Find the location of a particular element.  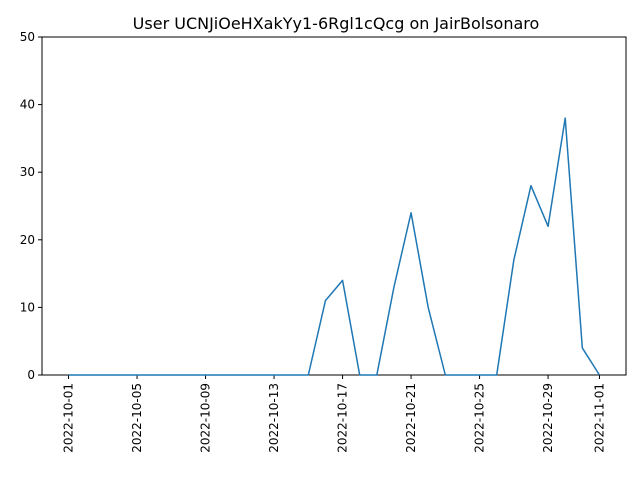

x-tick-label: 2022-10-13 is located at coordinates (274, 418).